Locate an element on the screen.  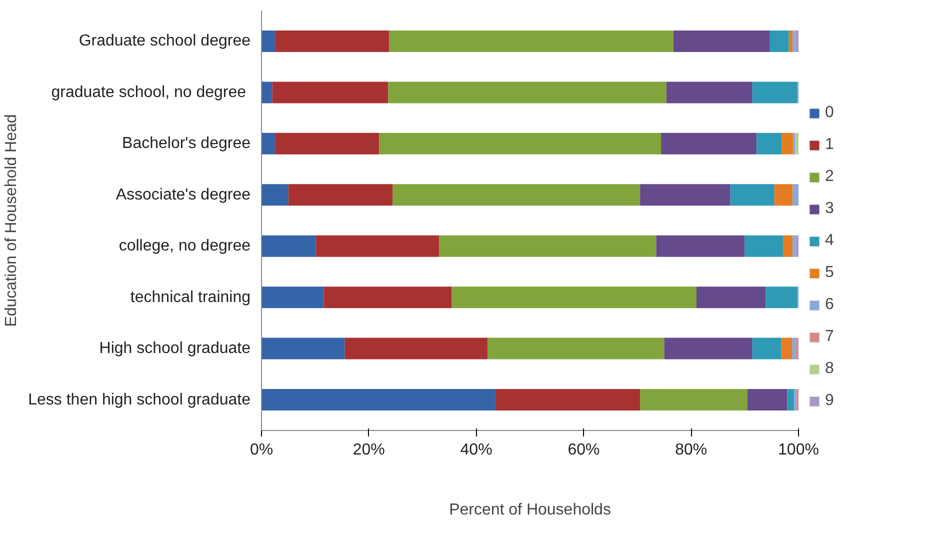
legend-label: 8 is located at coordinates (830, 369).